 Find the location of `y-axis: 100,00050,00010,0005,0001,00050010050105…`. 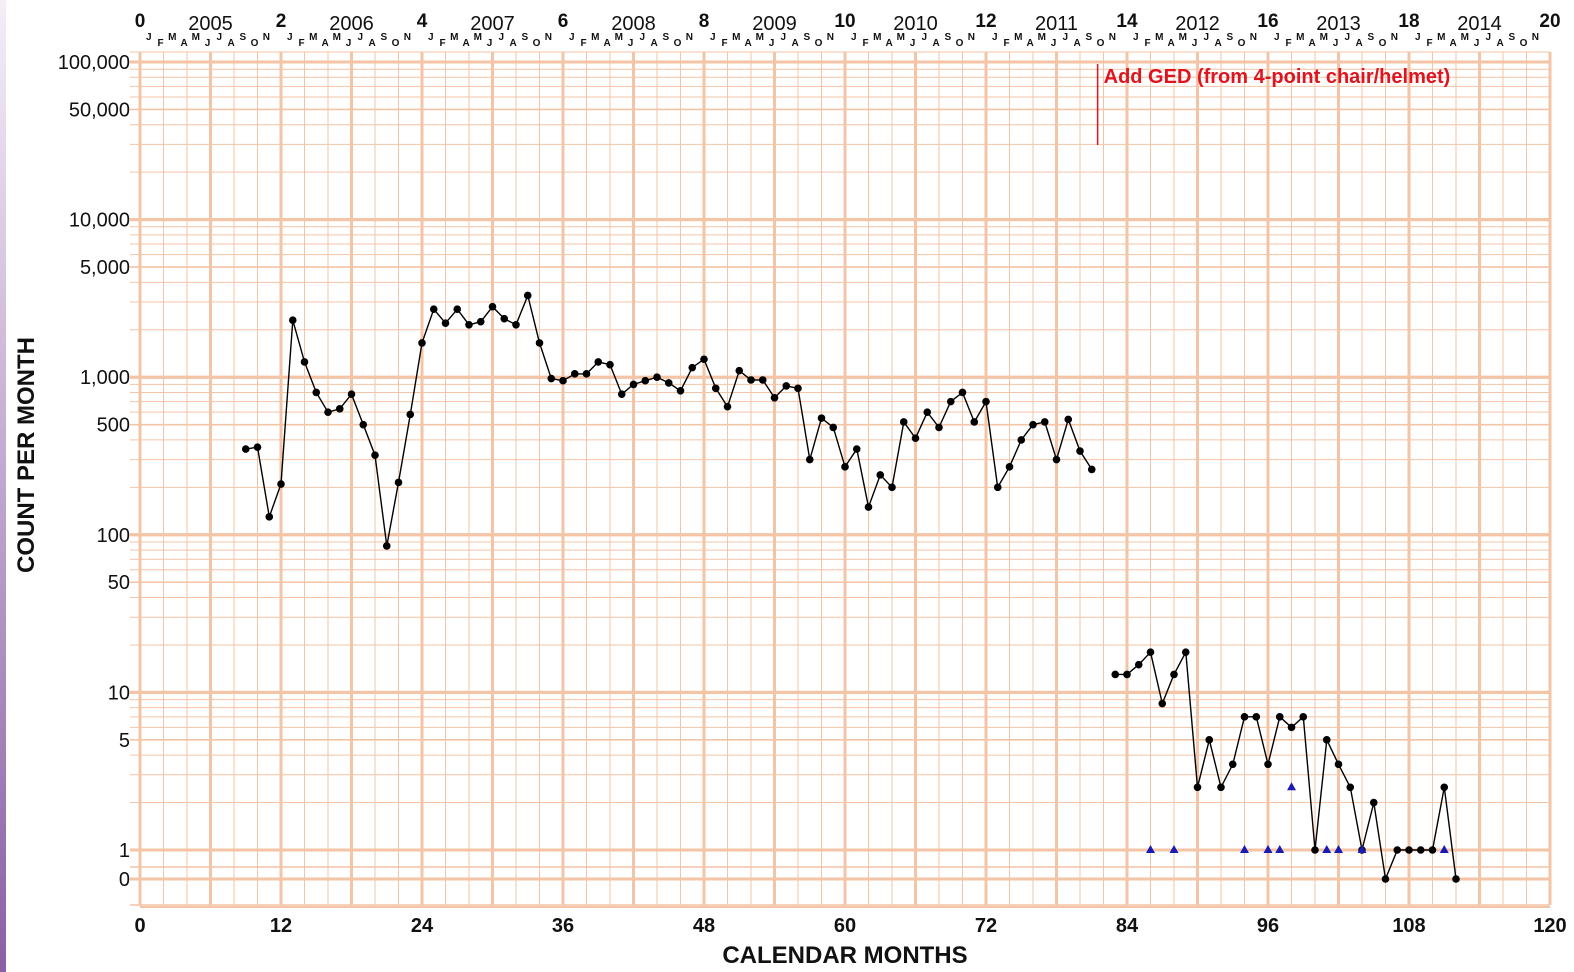

y-axis: 100,00050,00010,0005,0001,00050010050105… is located at coordinates (94, 471).